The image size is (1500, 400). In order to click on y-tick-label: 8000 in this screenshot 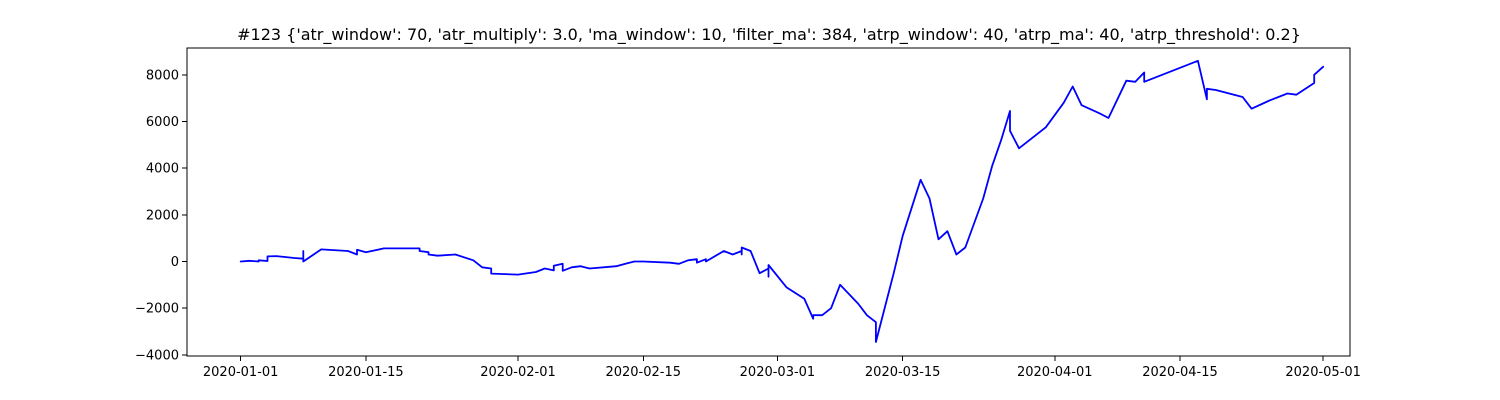, I will do `click(162, 75)`.